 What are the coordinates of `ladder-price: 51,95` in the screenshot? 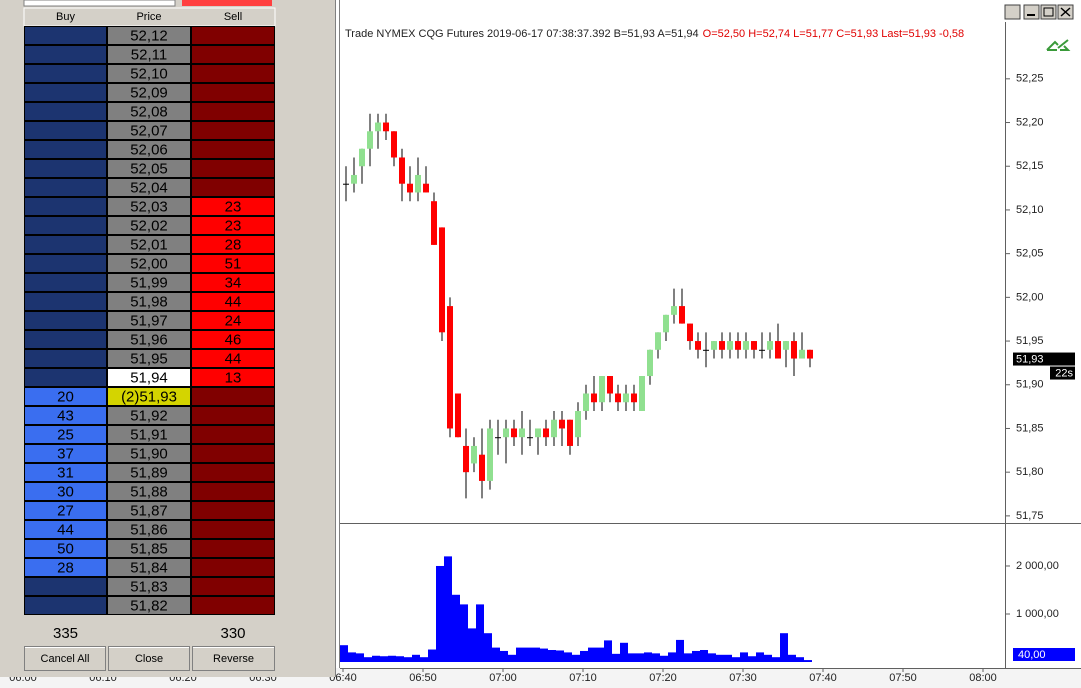 It's located at (149, 358).